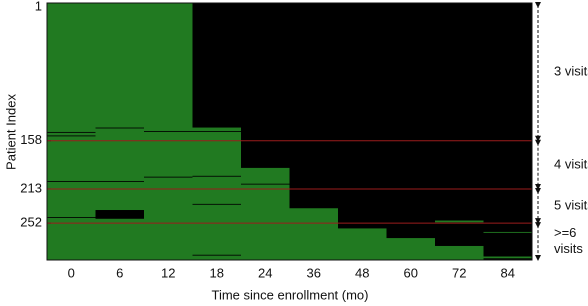 The height and width of the screenshot is (306, 588). Describe the element at coordinates (71, 272) in the screenshot. I see `x-tick-label: 0` at that location.